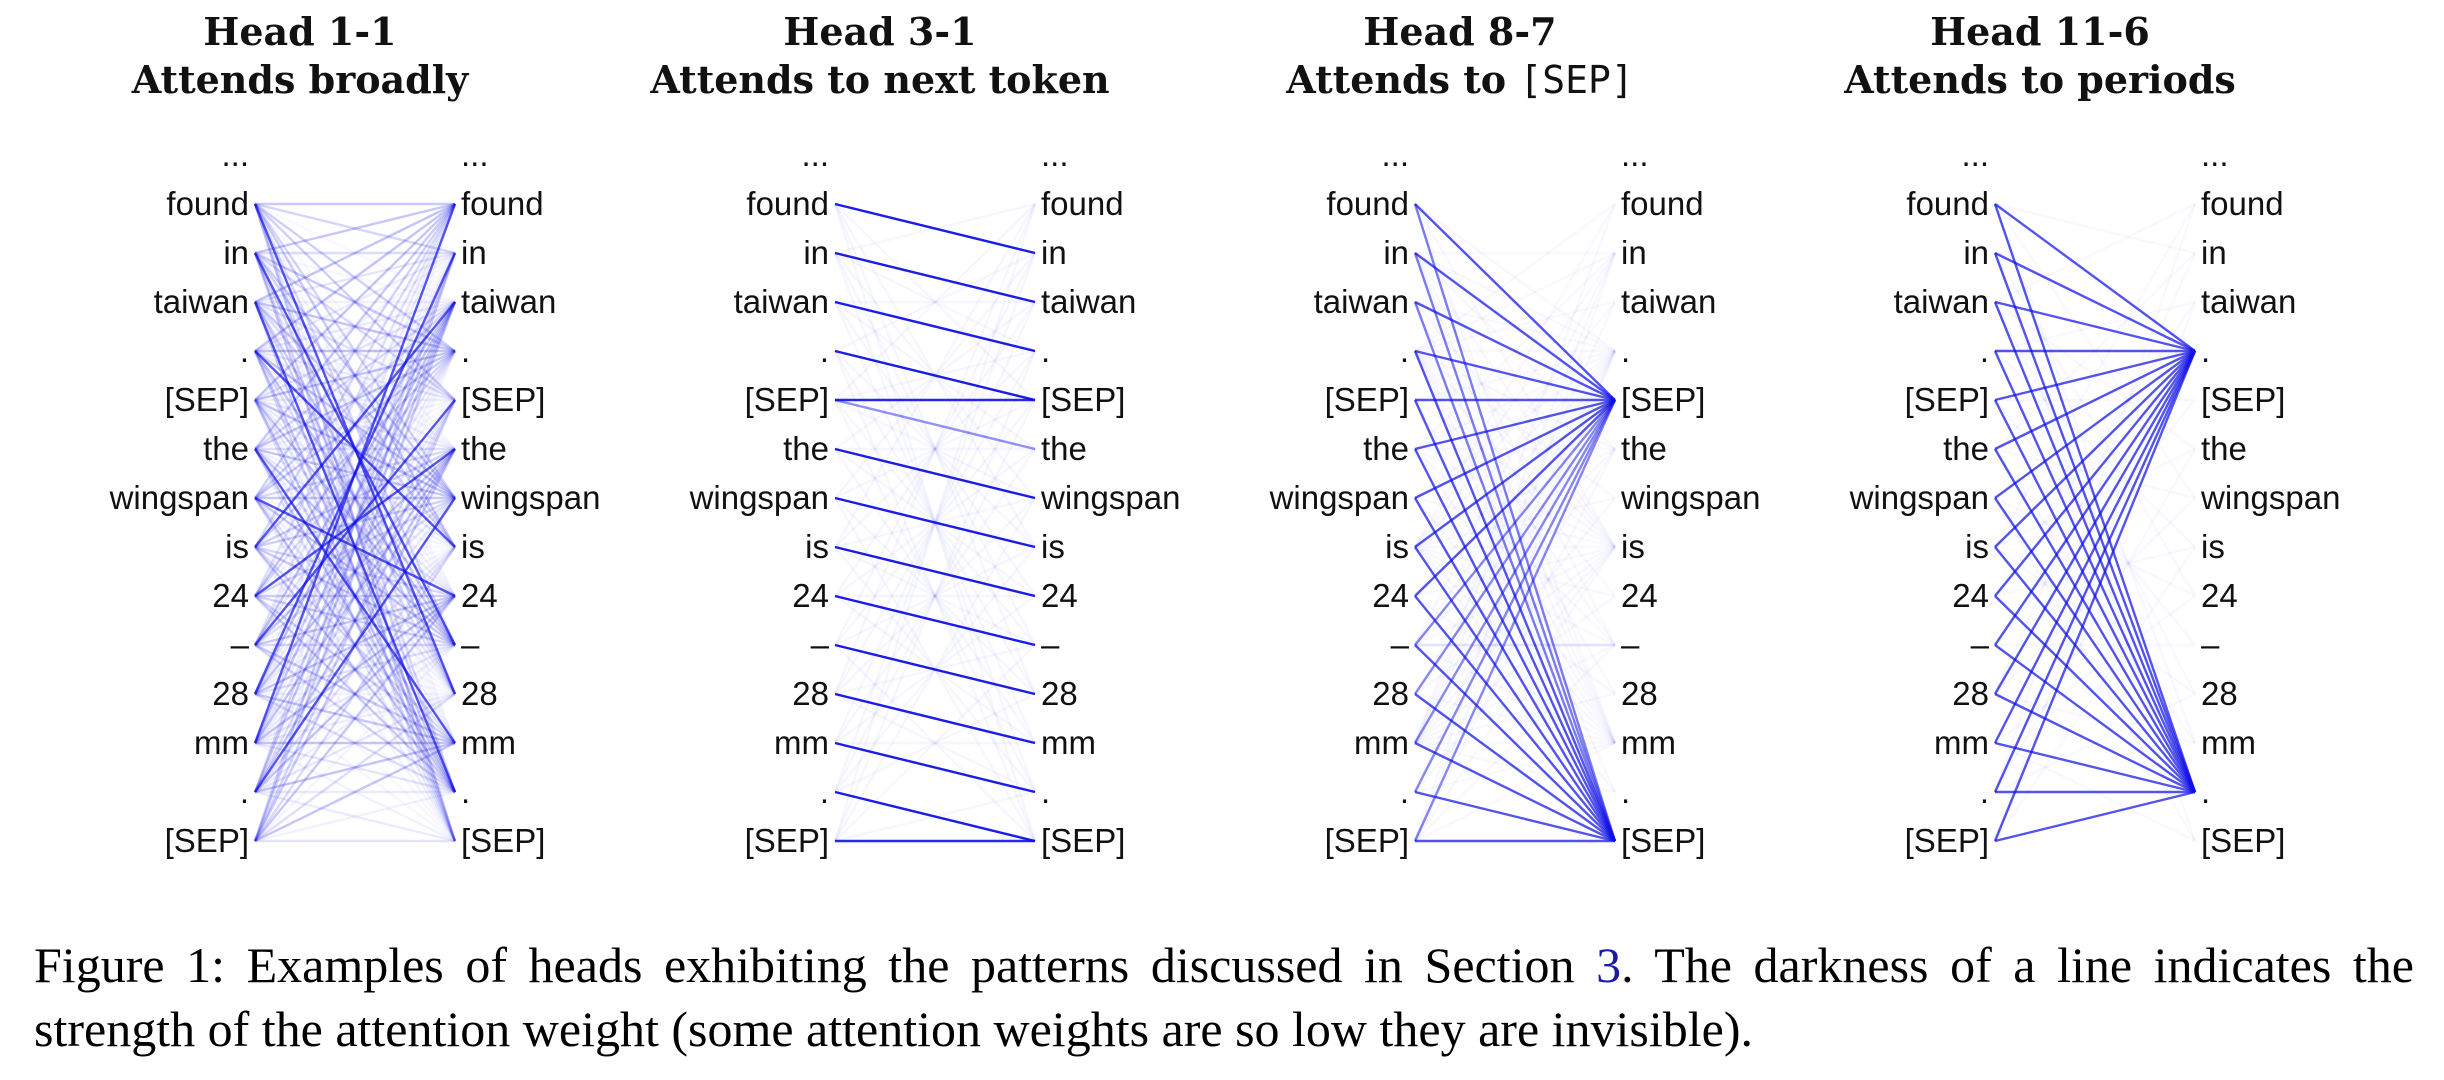 The image size is (2444, 1080). I want to click on source-token: wingspan, so click(179, 497).